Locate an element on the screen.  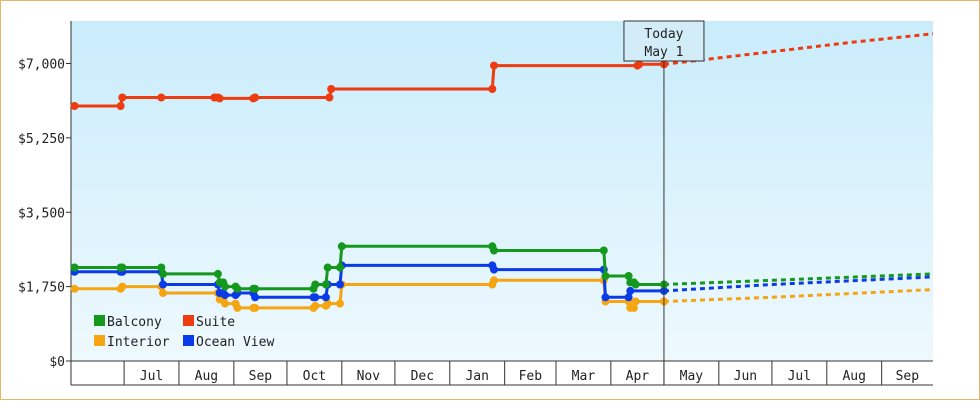
legend-swatch-balcony is located at coordinates (99, 320).